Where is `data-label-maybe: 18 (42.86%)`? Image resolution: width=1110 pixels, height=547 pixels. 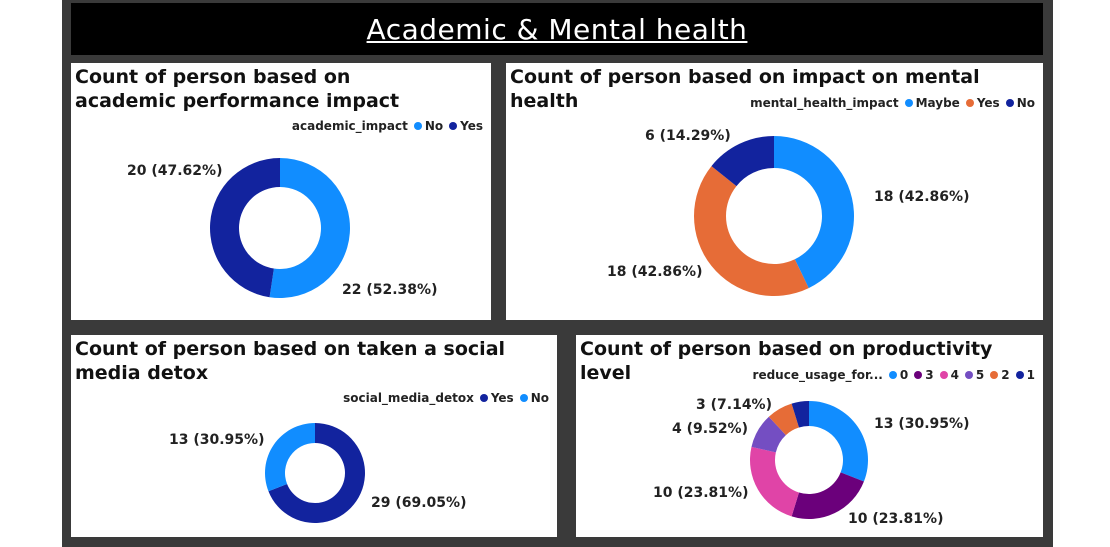 data-label-maybe: 18 (42.86%) is located at coordinates (922, 197).